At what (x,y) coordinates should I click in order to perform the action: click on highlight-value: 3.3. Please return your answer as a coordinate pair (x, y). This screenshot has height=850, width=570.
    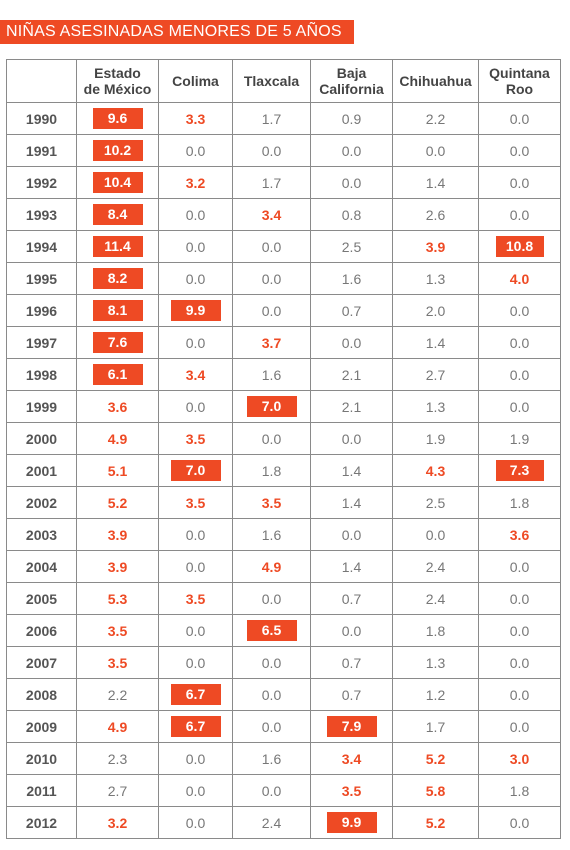
    Looking at the image, I should click on (195, 118).